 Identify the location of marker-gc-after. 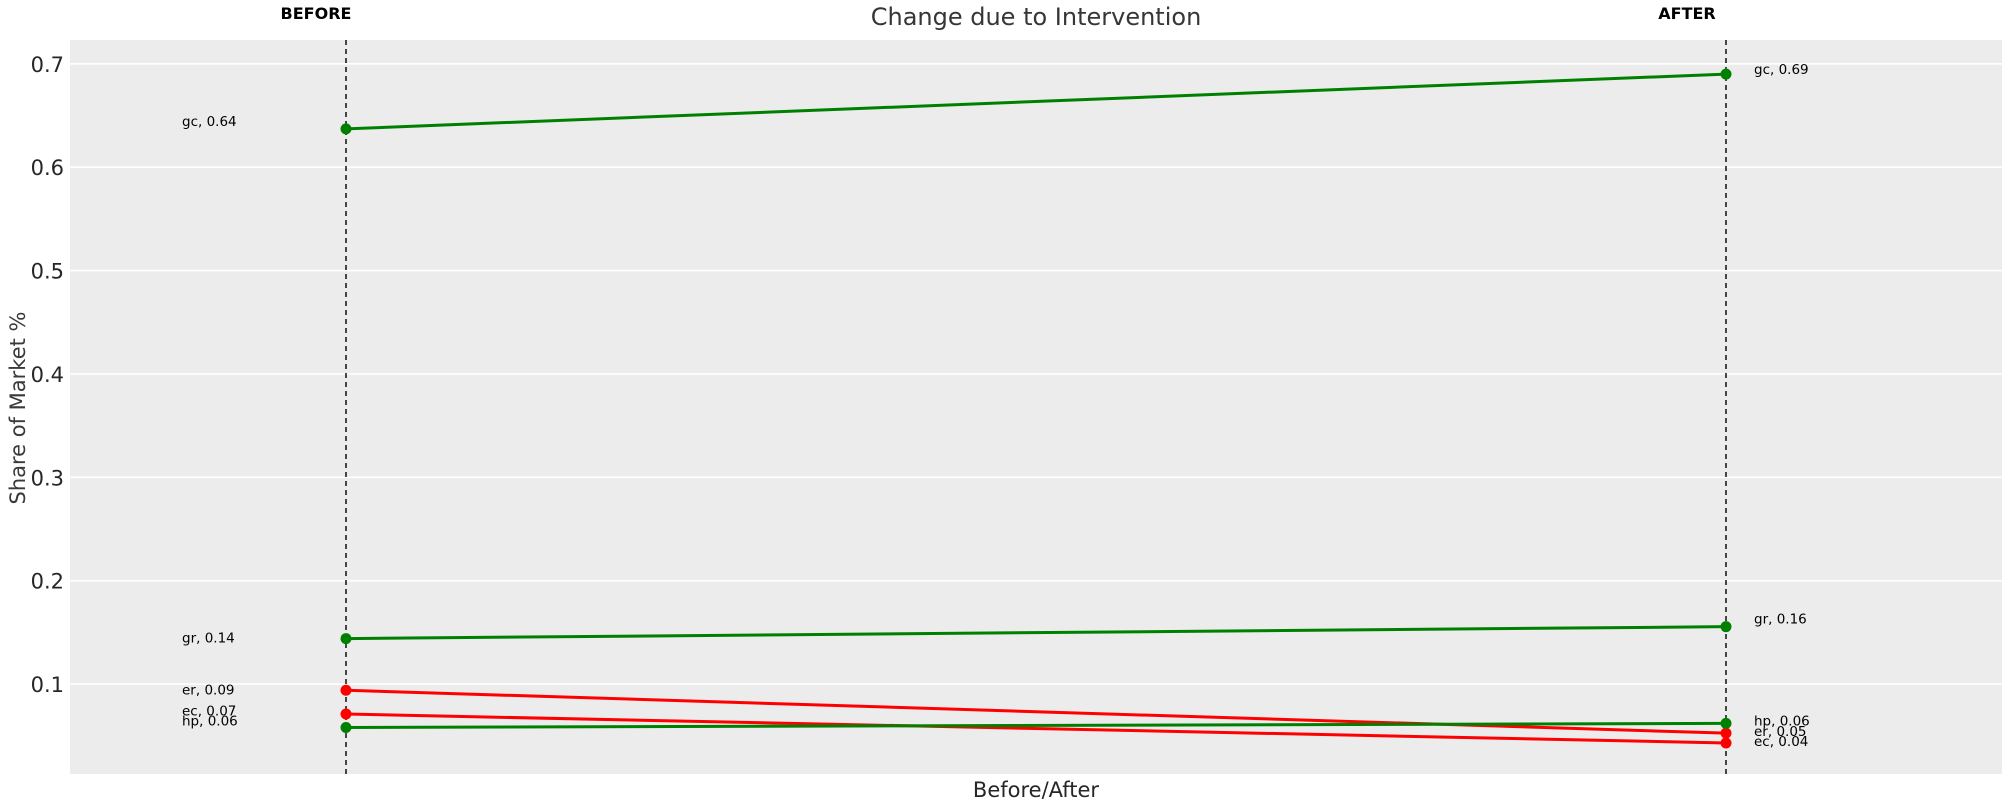
(1726, 74).